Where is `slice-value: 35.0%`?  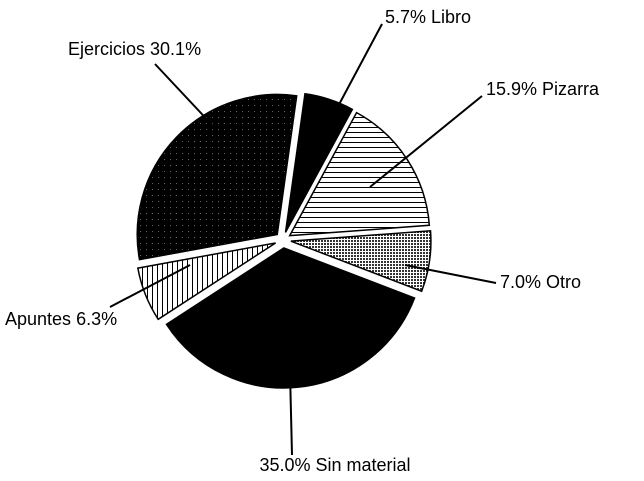
slice-value: 35.0% is located at coordinates (284, 465).